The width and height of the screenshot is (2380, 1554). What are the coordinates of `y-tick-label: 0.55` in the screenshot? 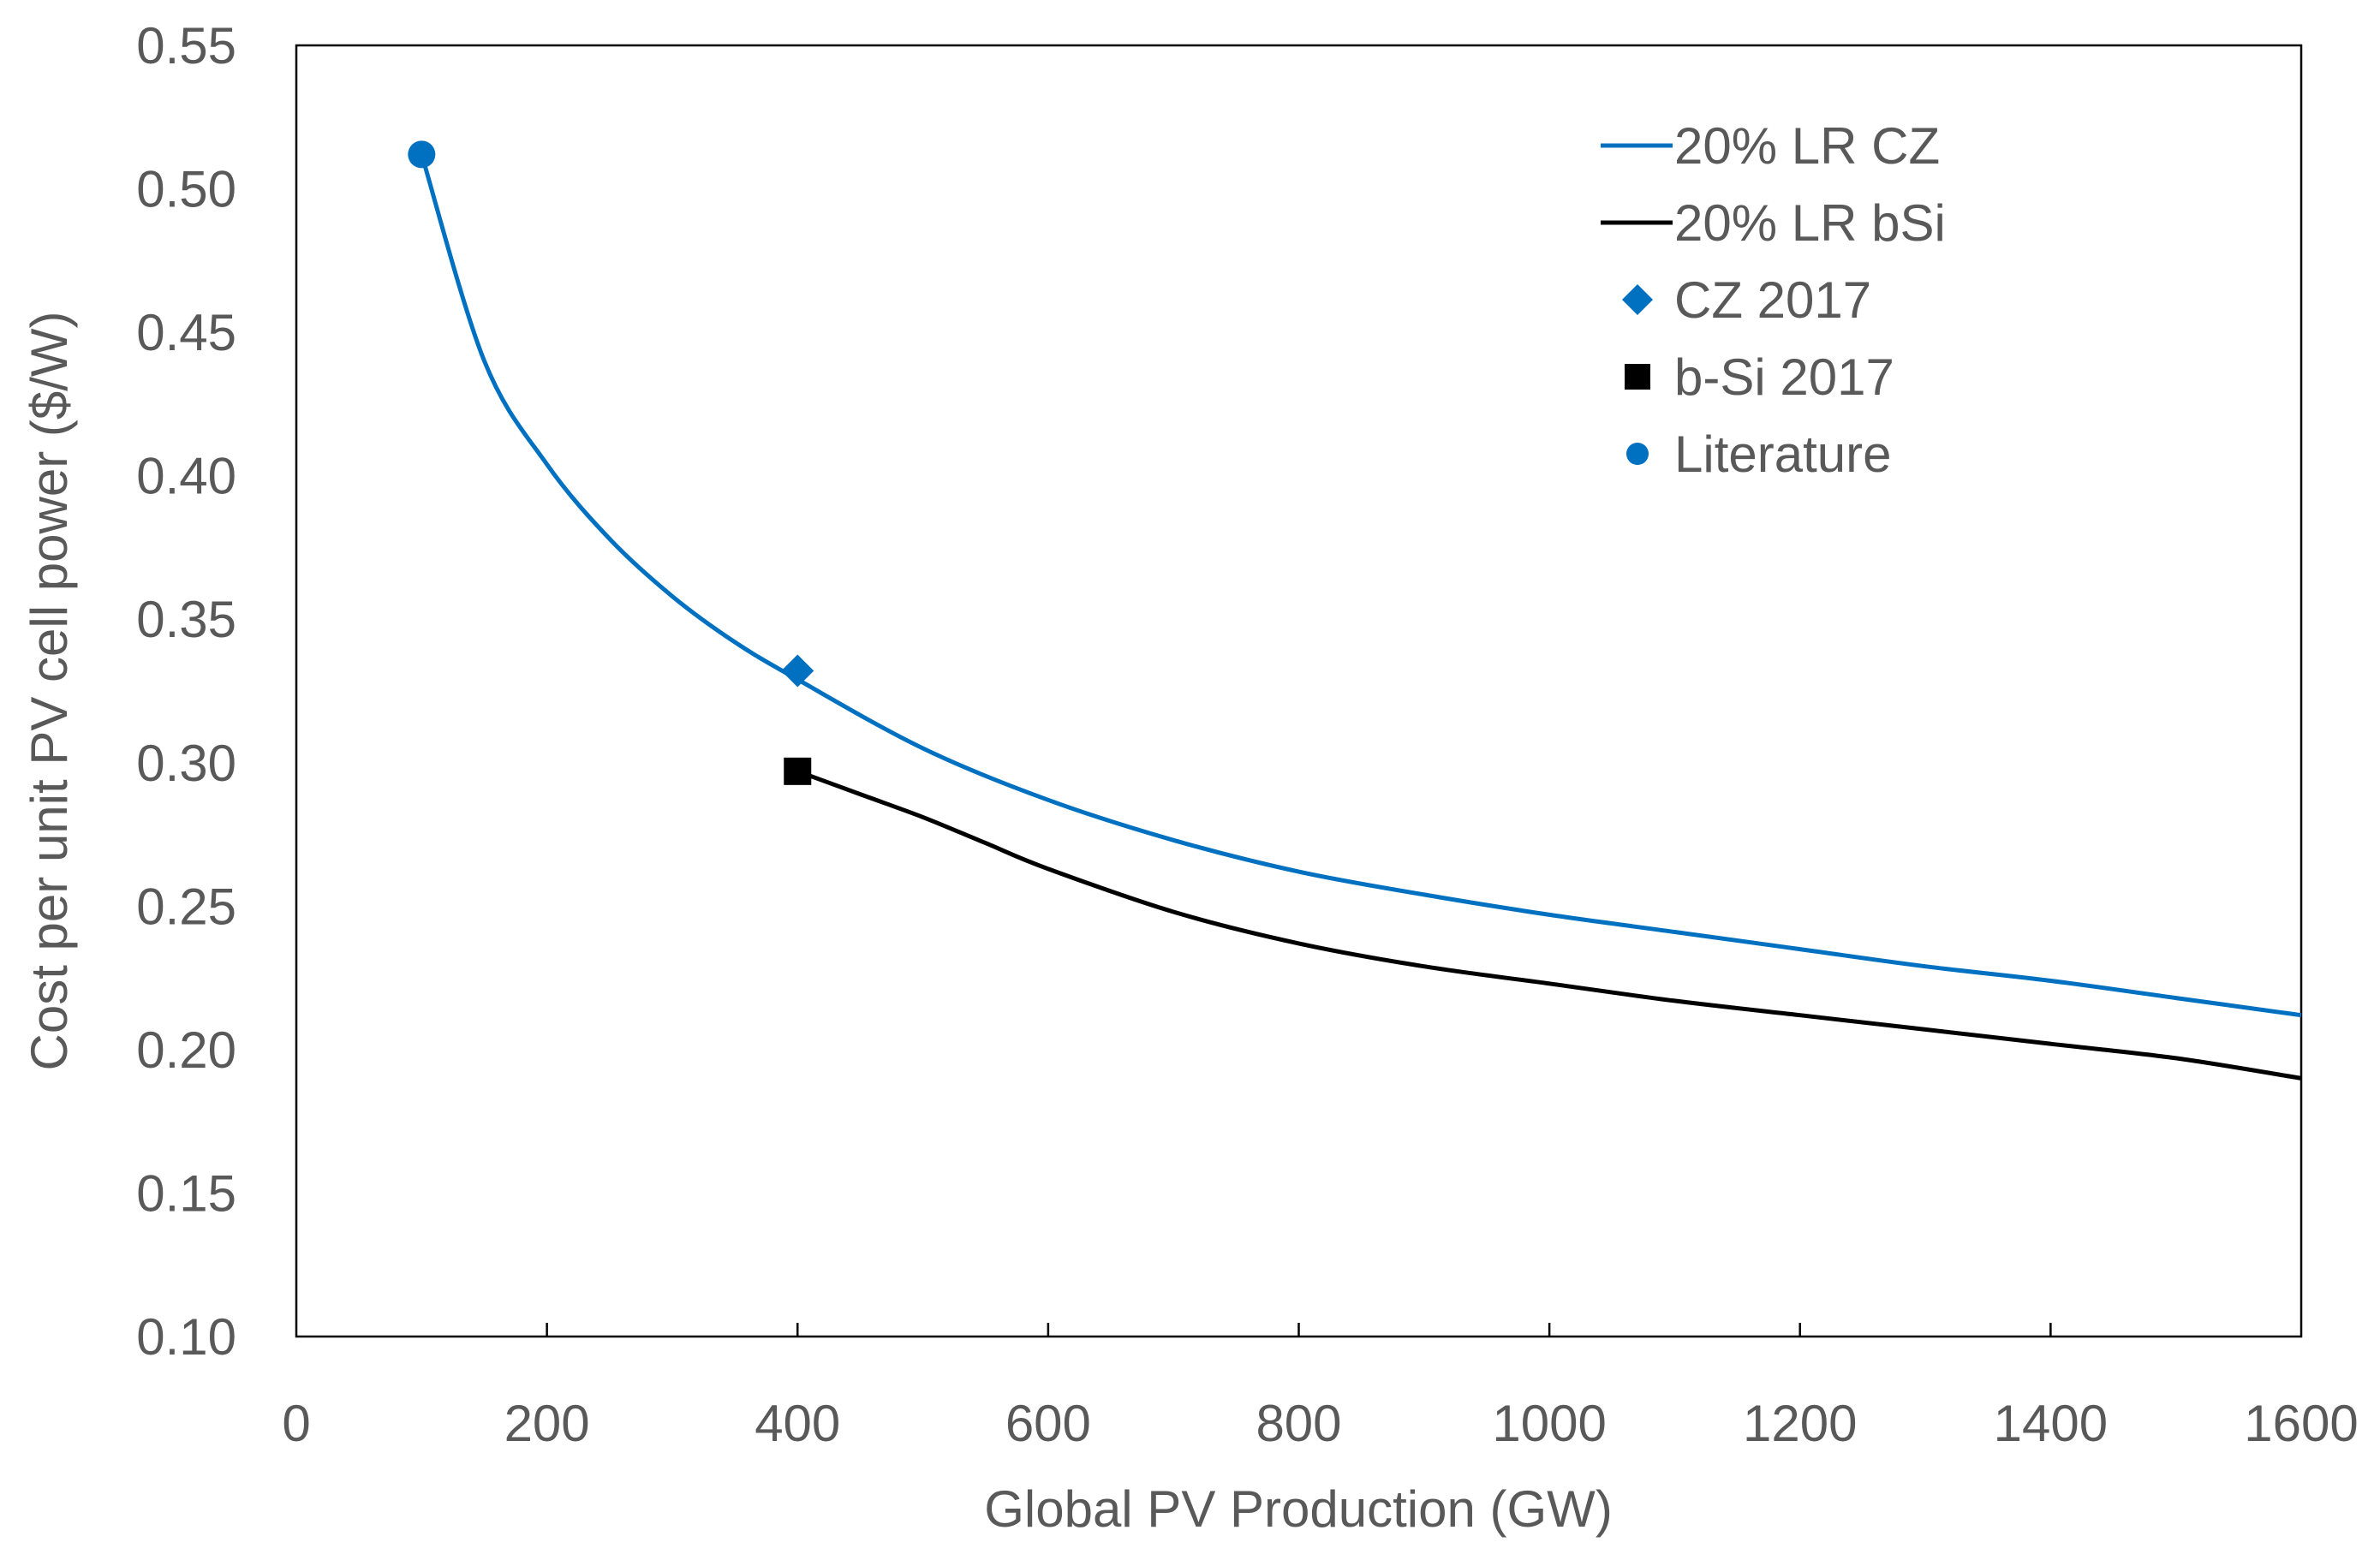 It's located at (186, 45).